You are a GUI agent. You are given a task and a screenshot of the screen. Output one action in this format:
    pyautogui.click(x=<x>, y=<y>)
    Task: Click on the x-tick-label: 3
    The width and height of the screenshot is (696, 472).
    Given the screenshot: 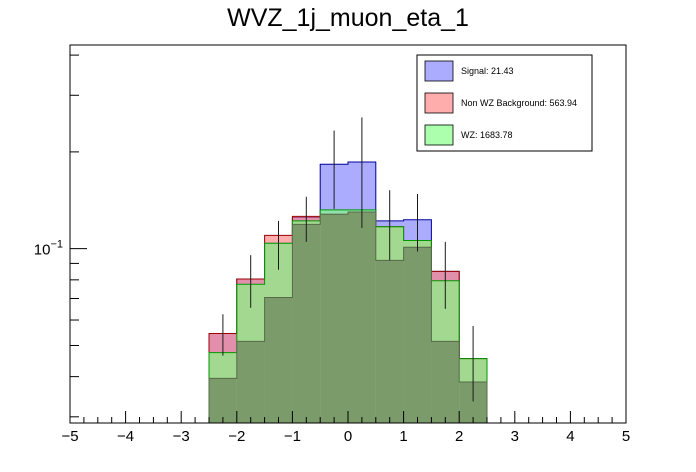 What is the action you would take?
    pyautogui.click(x=515, y=436)
    